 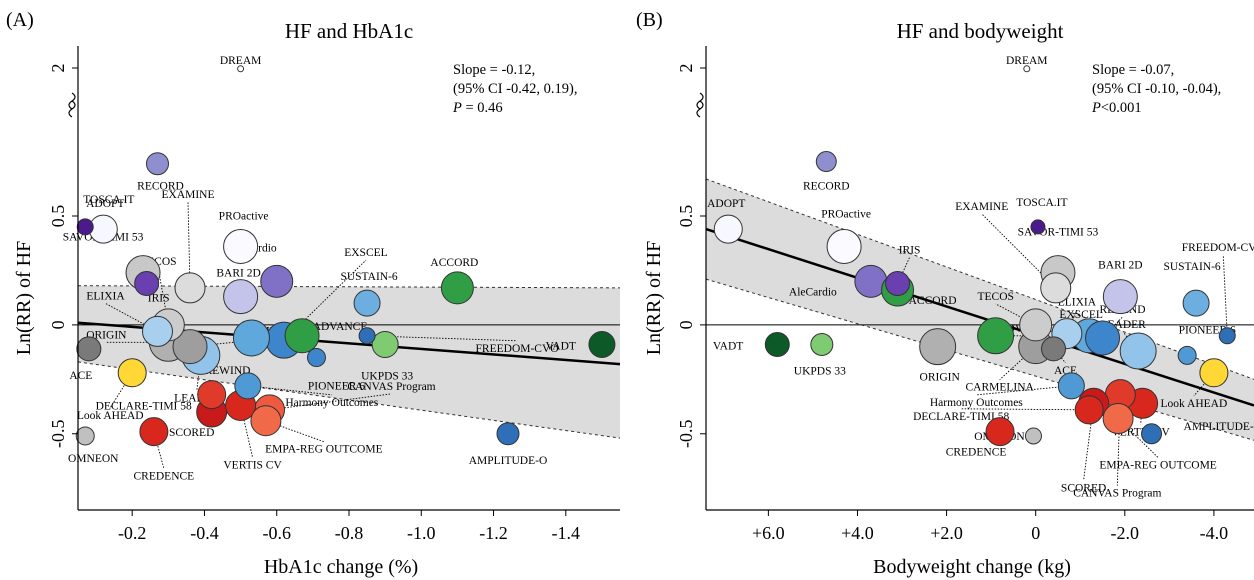 I want to click on y-tick-label: 0.5, so click(x=686, y=216).